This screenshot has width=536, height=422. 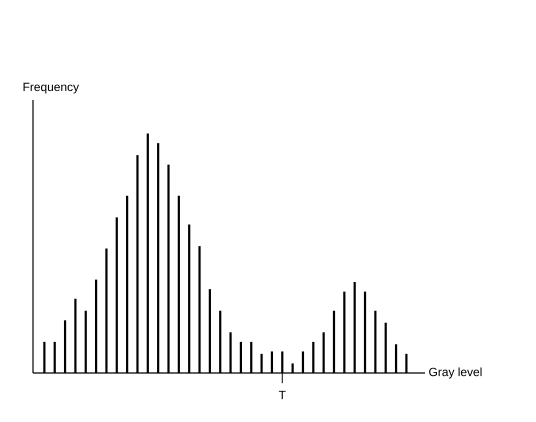 What do you see at coordinates (455, 373) in the screenshot?
I see `x-axis-title: Gray level` at bounding box center [455, 373].